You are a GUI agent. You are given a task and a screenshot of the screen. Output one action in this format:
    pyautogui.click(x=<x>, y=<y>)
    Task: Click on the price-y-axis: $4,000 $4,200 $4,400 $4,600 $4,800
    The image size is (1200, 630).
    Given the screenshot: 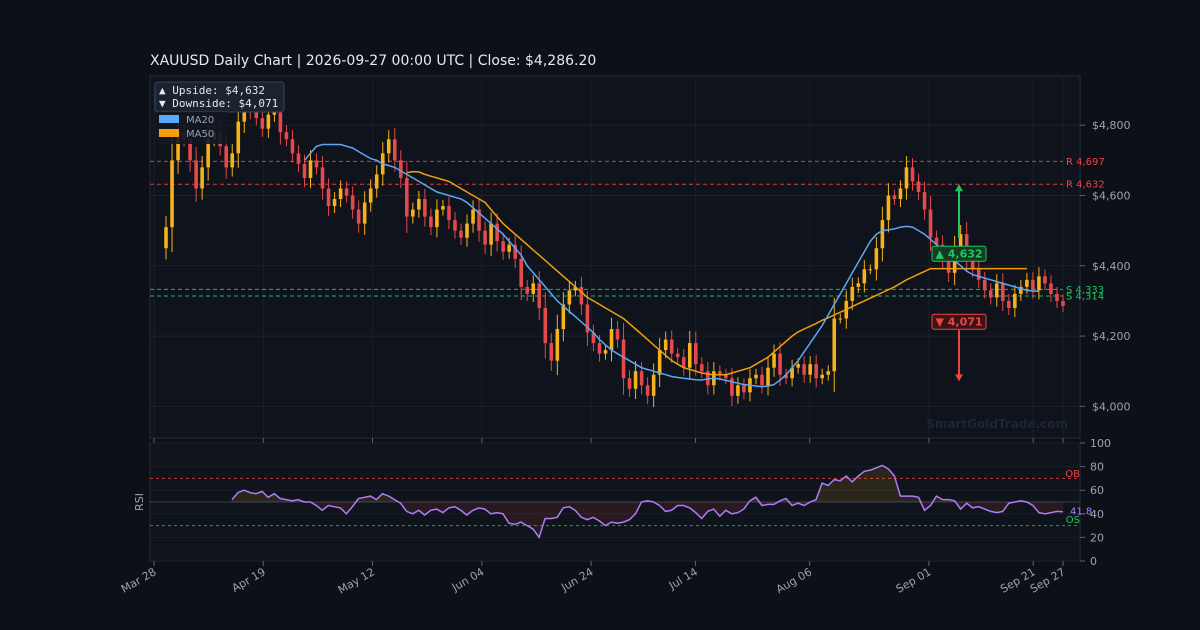 What is the action you would take?
    pyautogui.click(x=1105, y=266)
    